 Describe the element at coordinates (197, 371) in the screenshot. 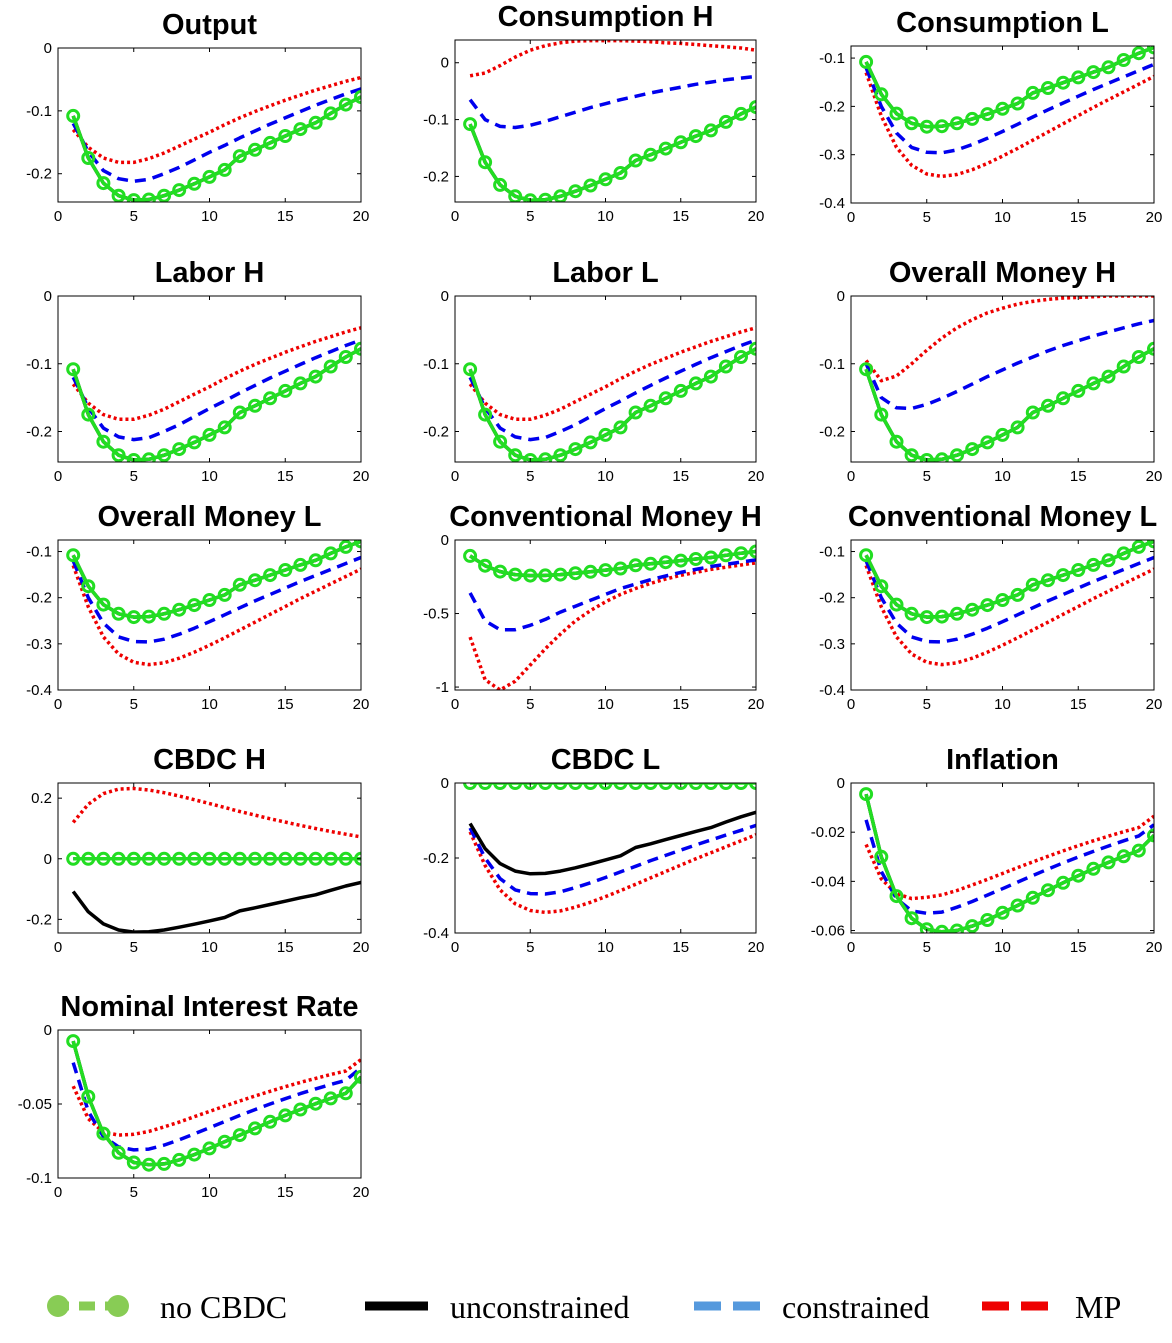

I see `panel-4: Labor H 0 5 10 15 20 0 -0.1 -0.2` at that location.